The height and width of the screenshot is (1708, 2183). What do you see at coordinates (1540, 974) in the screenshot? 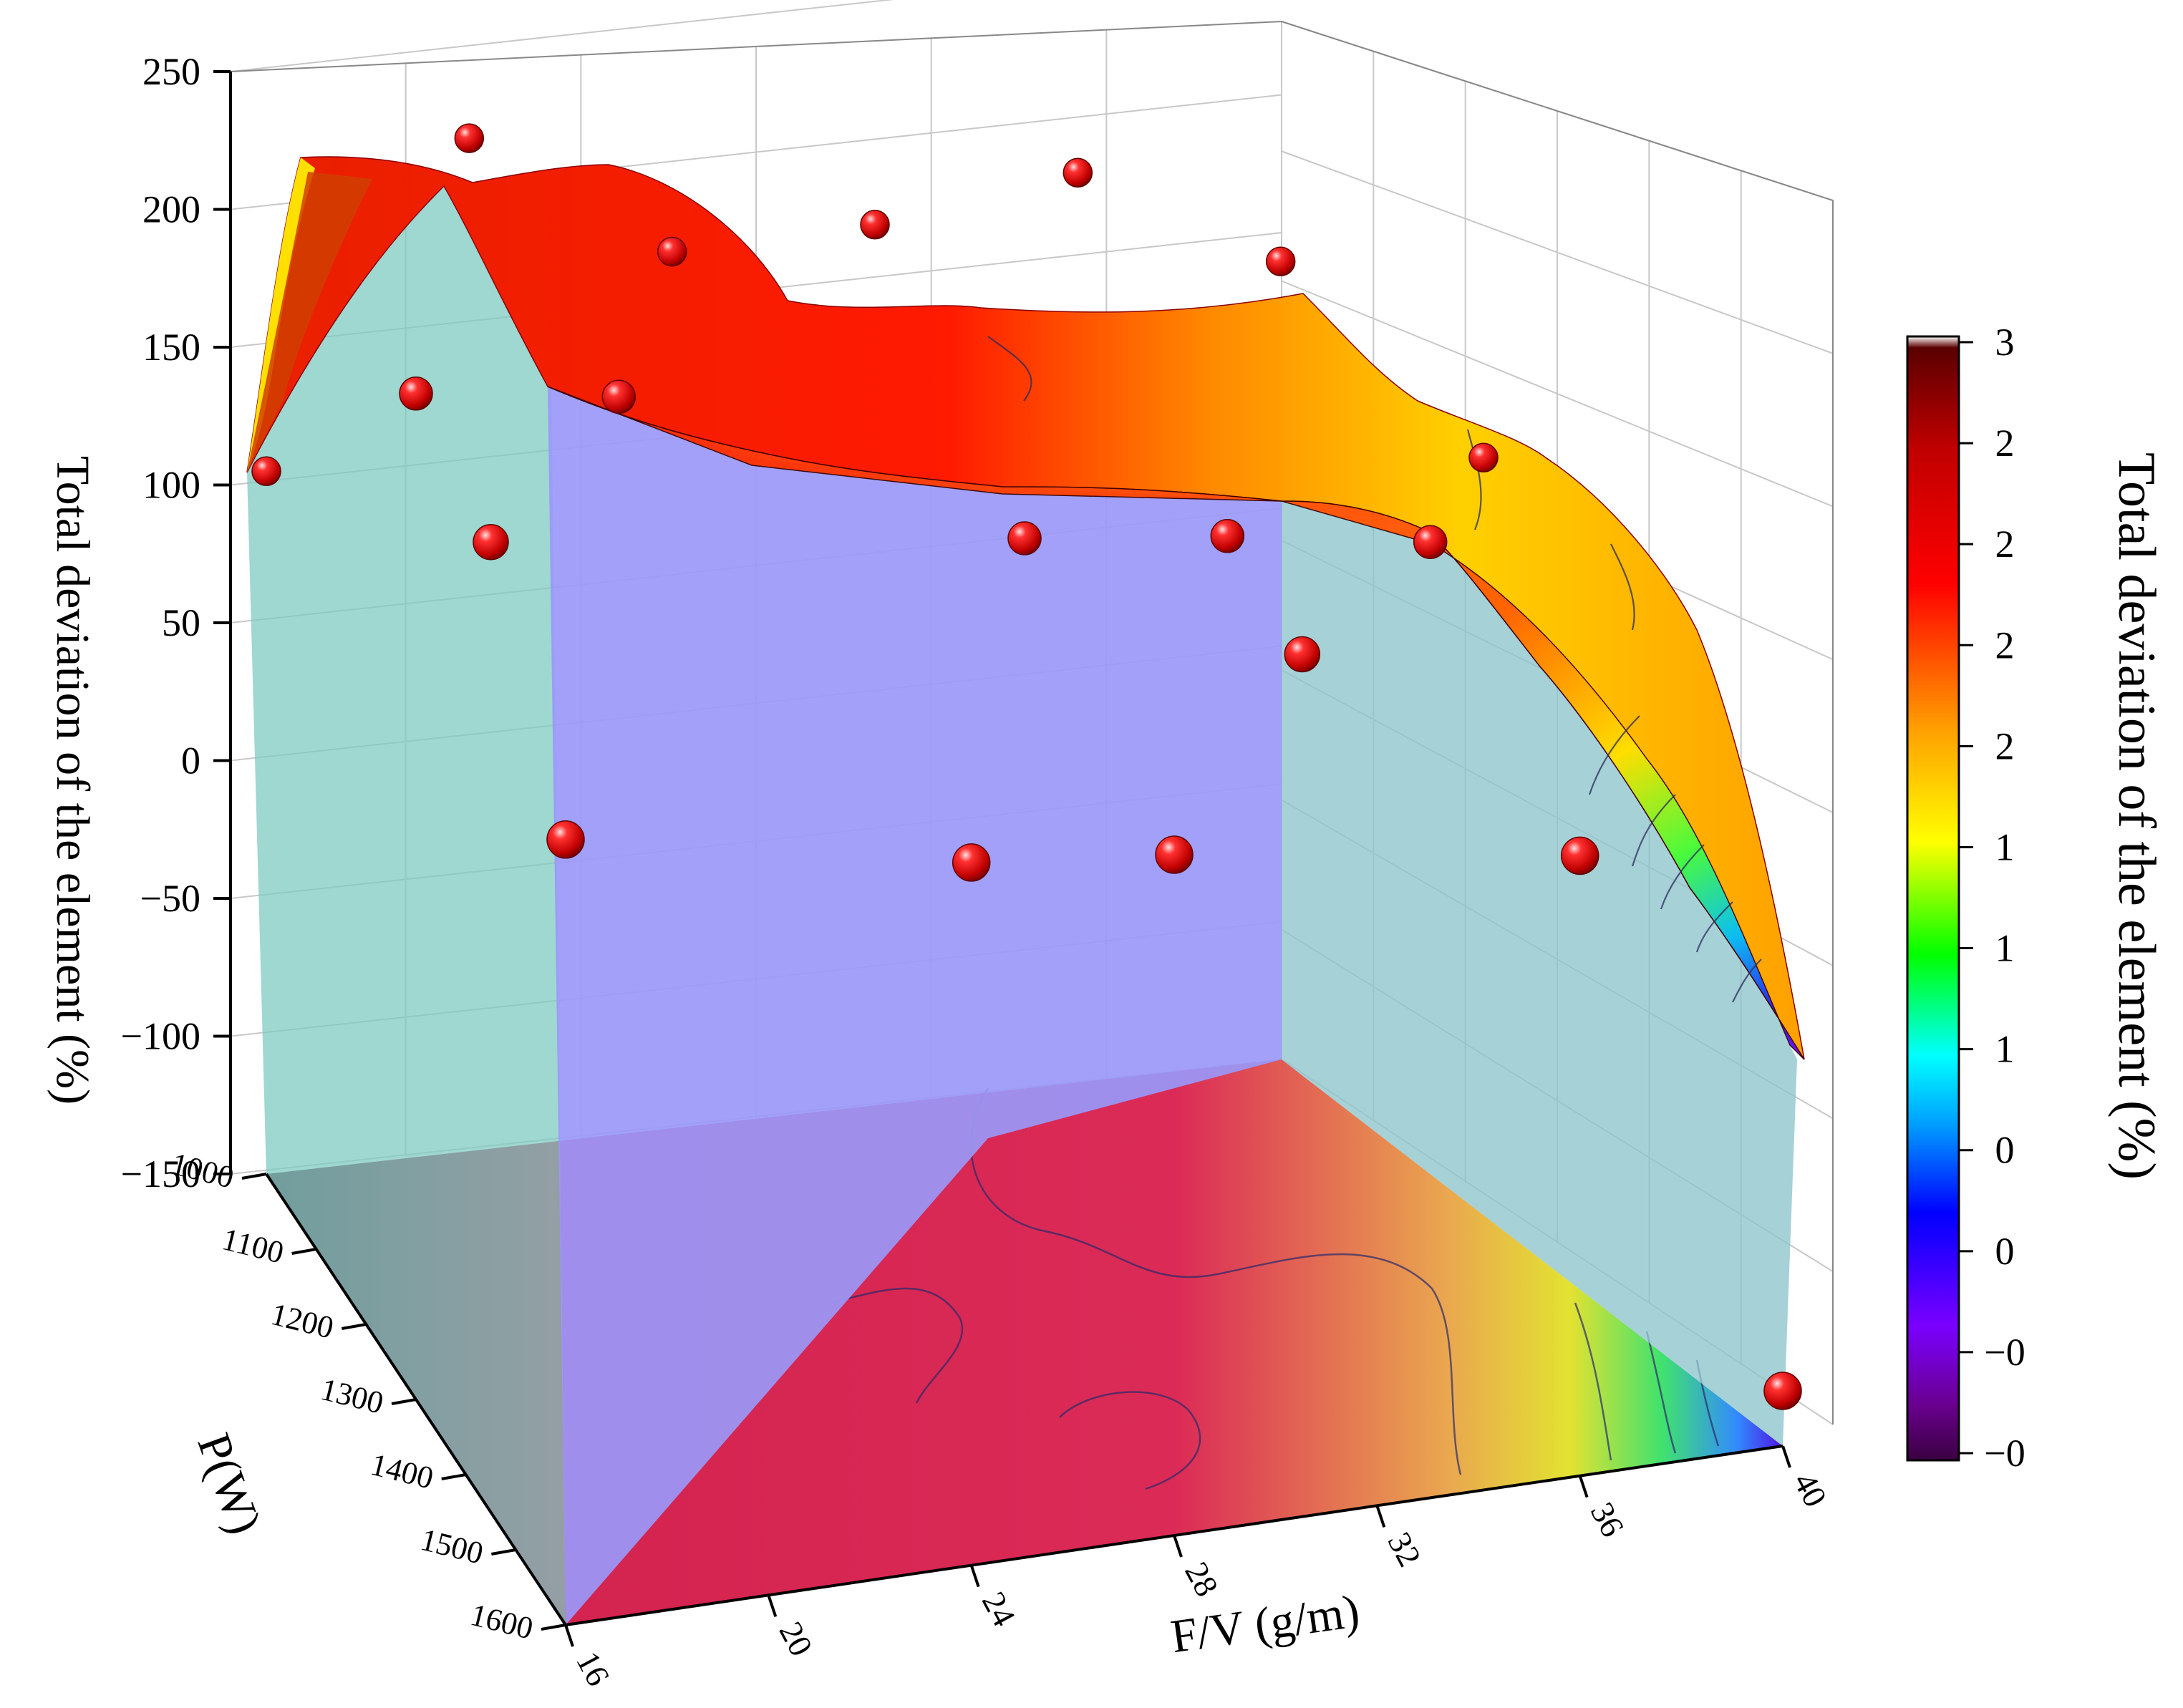
I see `right-curtain` at bounding box center [1540, 974].